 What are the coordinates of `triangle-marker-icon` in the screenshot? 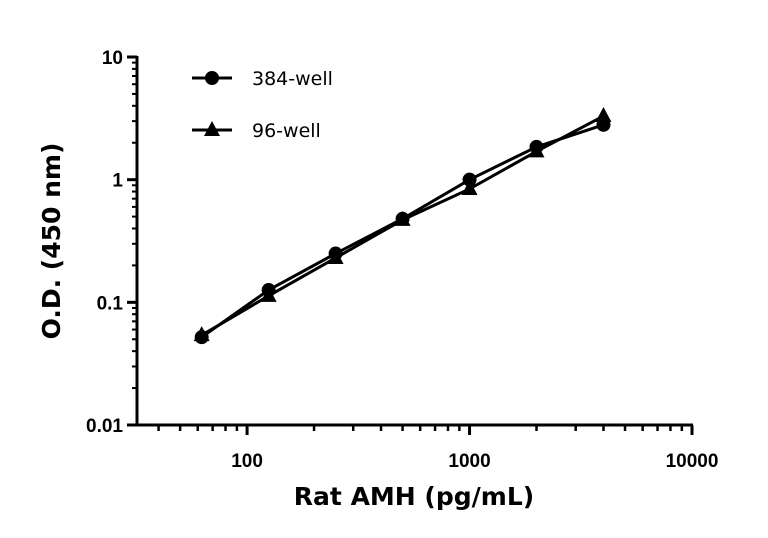 It's located at (212, 128).